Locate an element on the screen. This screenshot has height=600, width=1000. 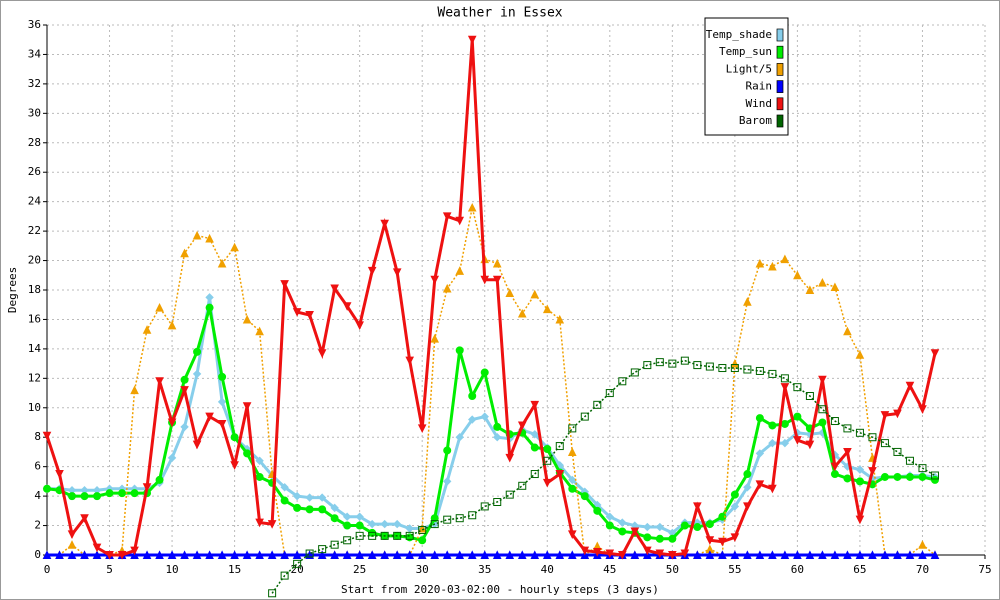
legend-label: Wind is located at coordinates (759, 103).